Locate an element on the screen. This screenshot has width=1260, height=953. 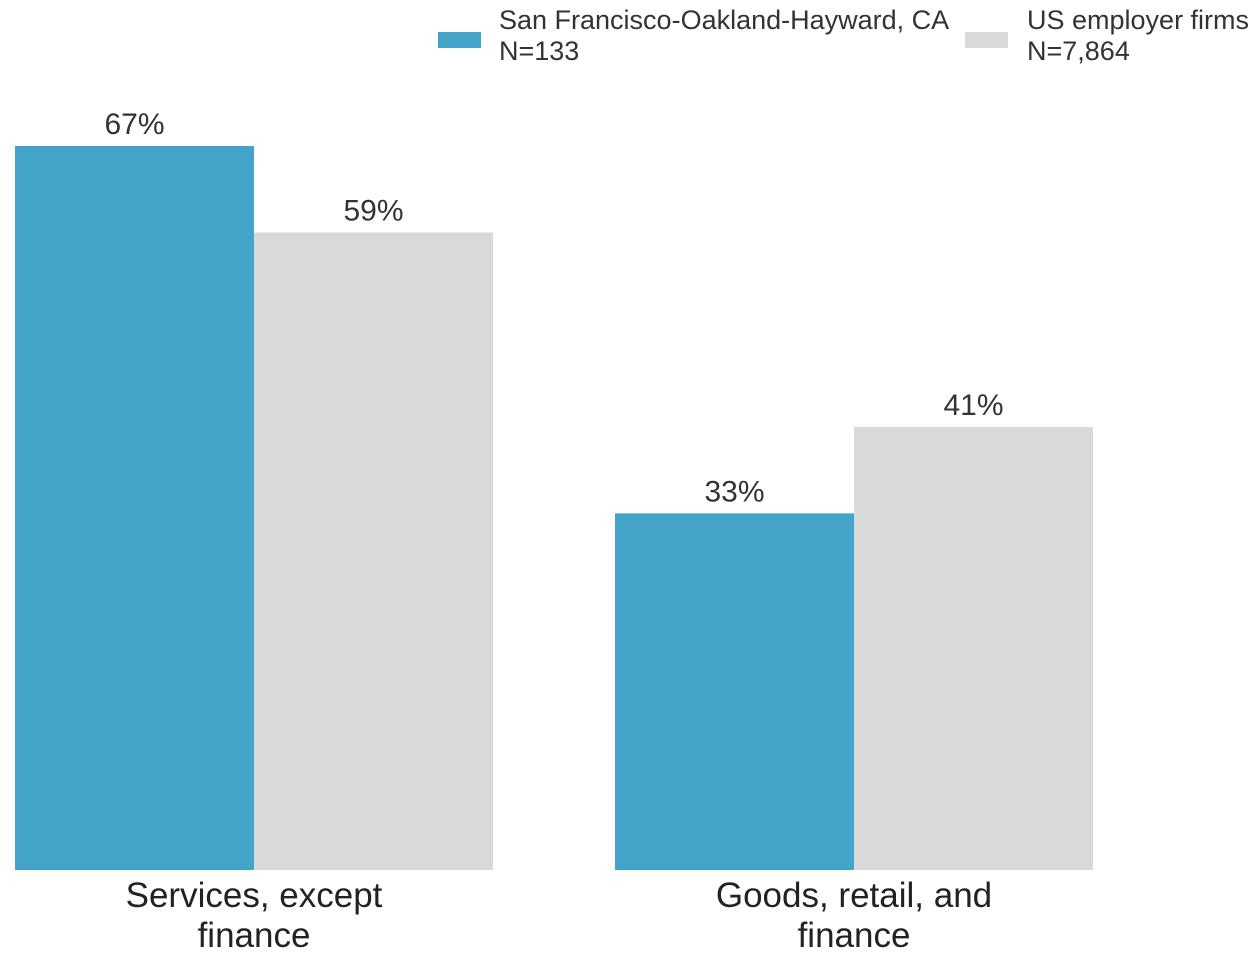
legend-sample-san-francisco: N=133 is located at coordinates (539, 51).